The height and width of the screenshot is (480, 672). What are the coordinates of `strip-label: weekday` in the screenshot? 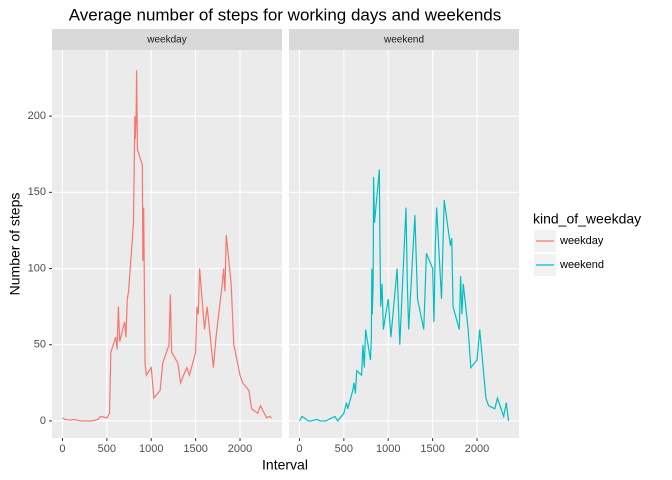 It's located at (166, 40).